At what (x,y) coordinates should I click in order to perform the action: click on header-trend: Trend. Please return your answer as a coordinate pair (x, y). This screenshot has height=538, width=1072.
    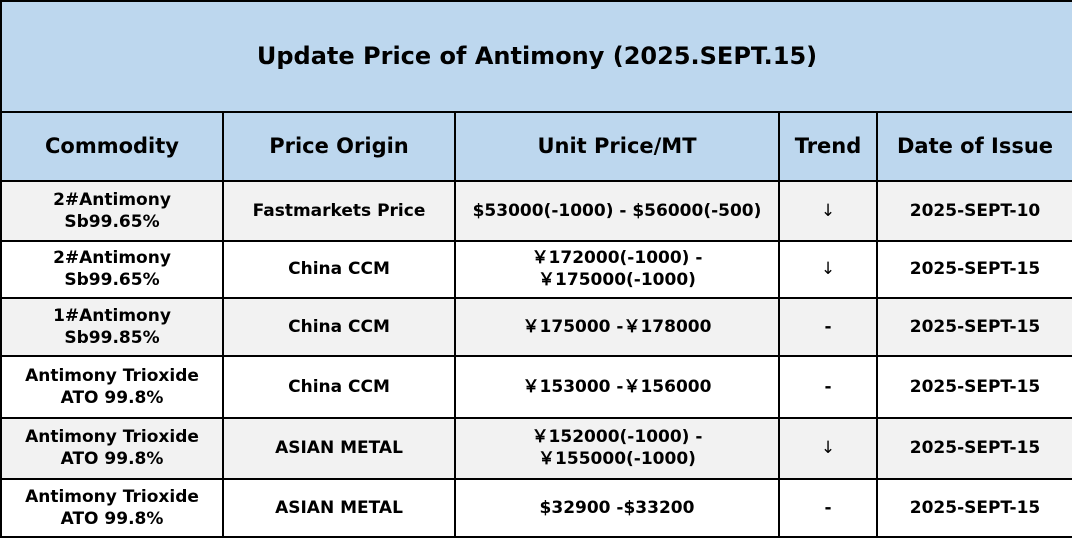
    Looking at the image, I should click on (828, 146).